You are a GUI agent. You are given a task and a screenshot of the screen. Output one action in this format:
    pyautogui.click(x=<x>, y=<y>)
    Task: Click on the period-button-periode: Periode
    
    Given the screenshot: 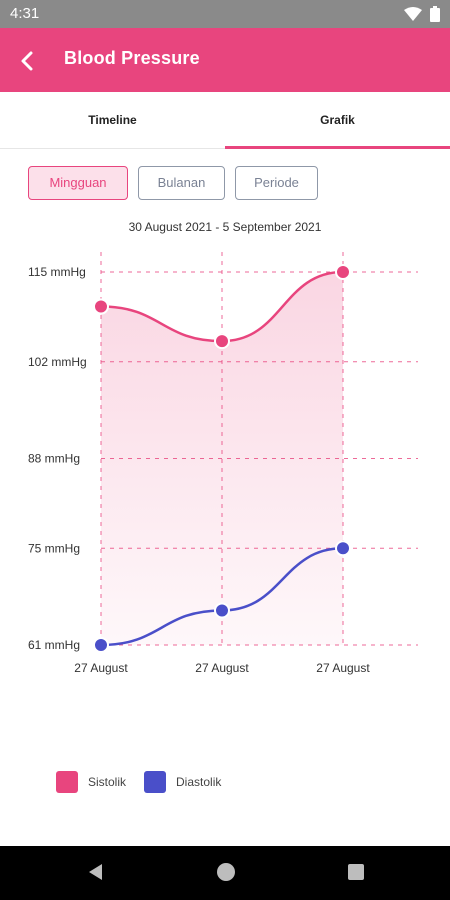 What is the action you would take?
    pyautogui.click(x=276, y=183)
    